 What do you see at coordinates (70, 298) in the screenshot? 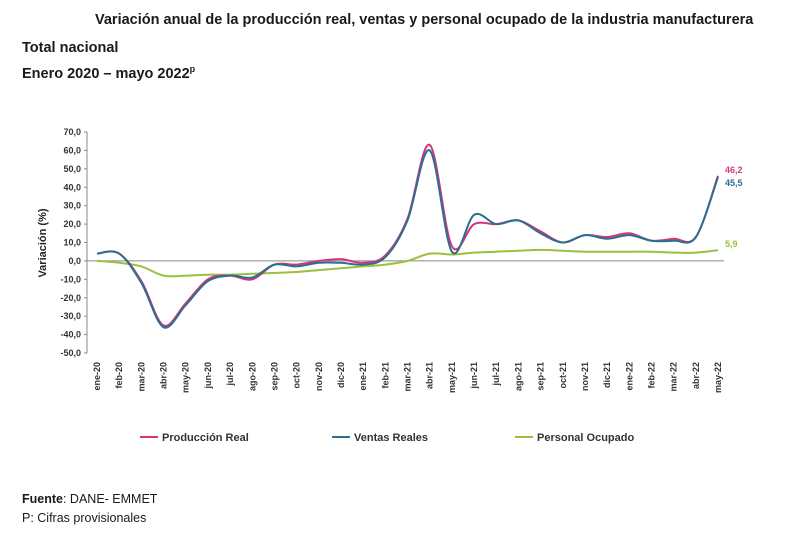
I see `y-tick-label: -20,0` at bounding box center [70, 298].